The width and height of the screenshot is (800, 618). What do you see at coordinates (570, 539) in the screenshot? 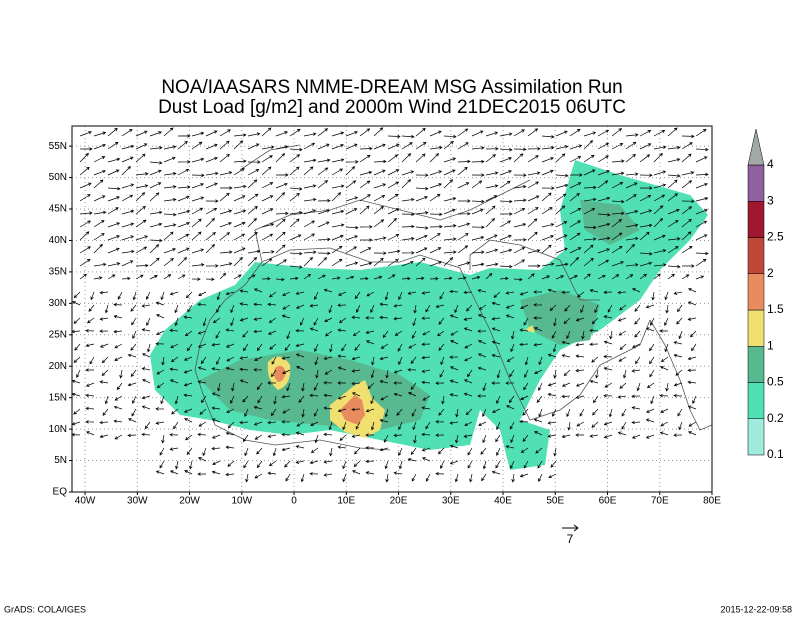
I see `reference-vector-label: 7` at bounding box center [570, 539].